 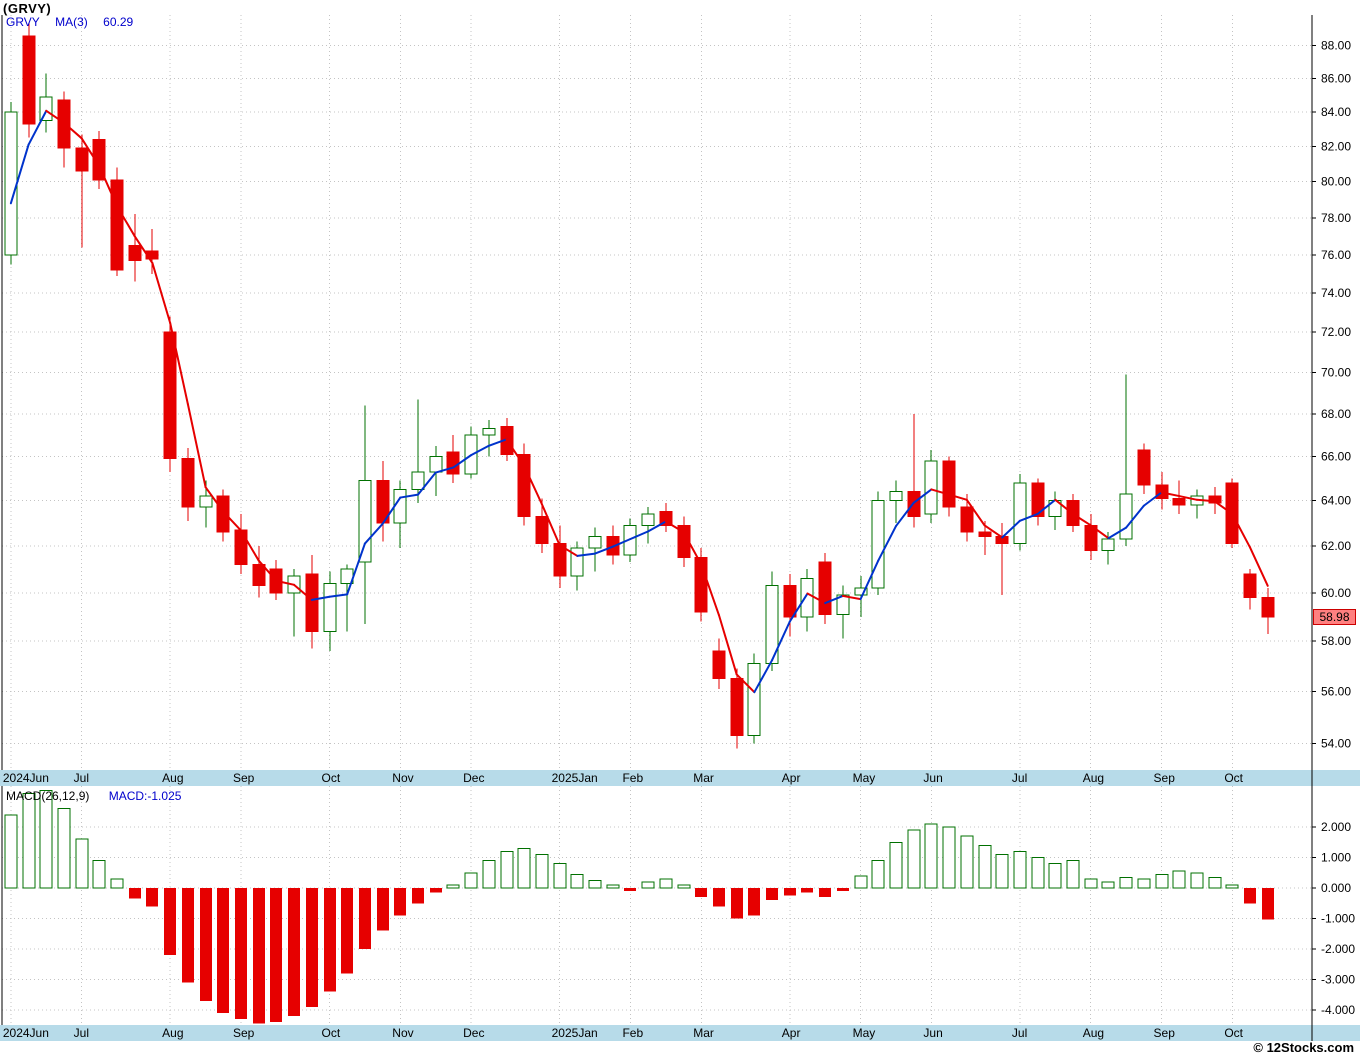 What do you see at coordinates (172, 1033) in the screenshot?
I see `month-label-bottom: Aug` at bounding box center [172, 1033].